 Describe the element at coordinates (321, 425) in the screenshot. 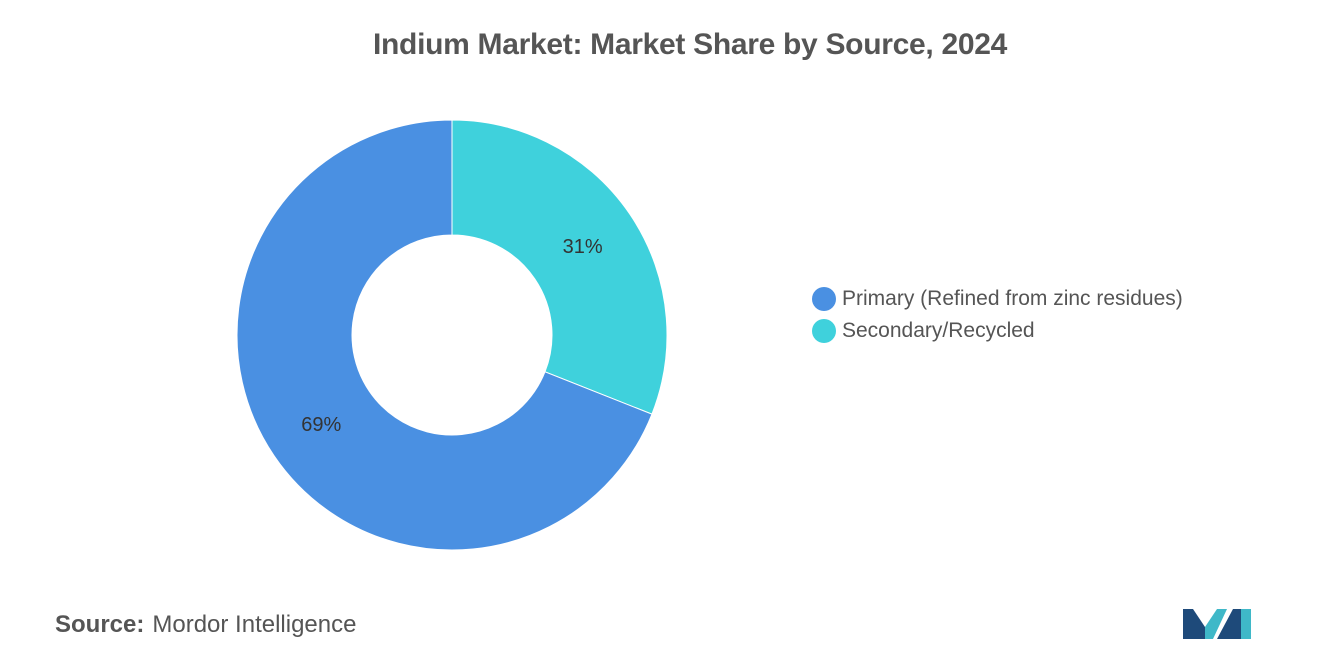

I see `data-label: 69%` at that location.